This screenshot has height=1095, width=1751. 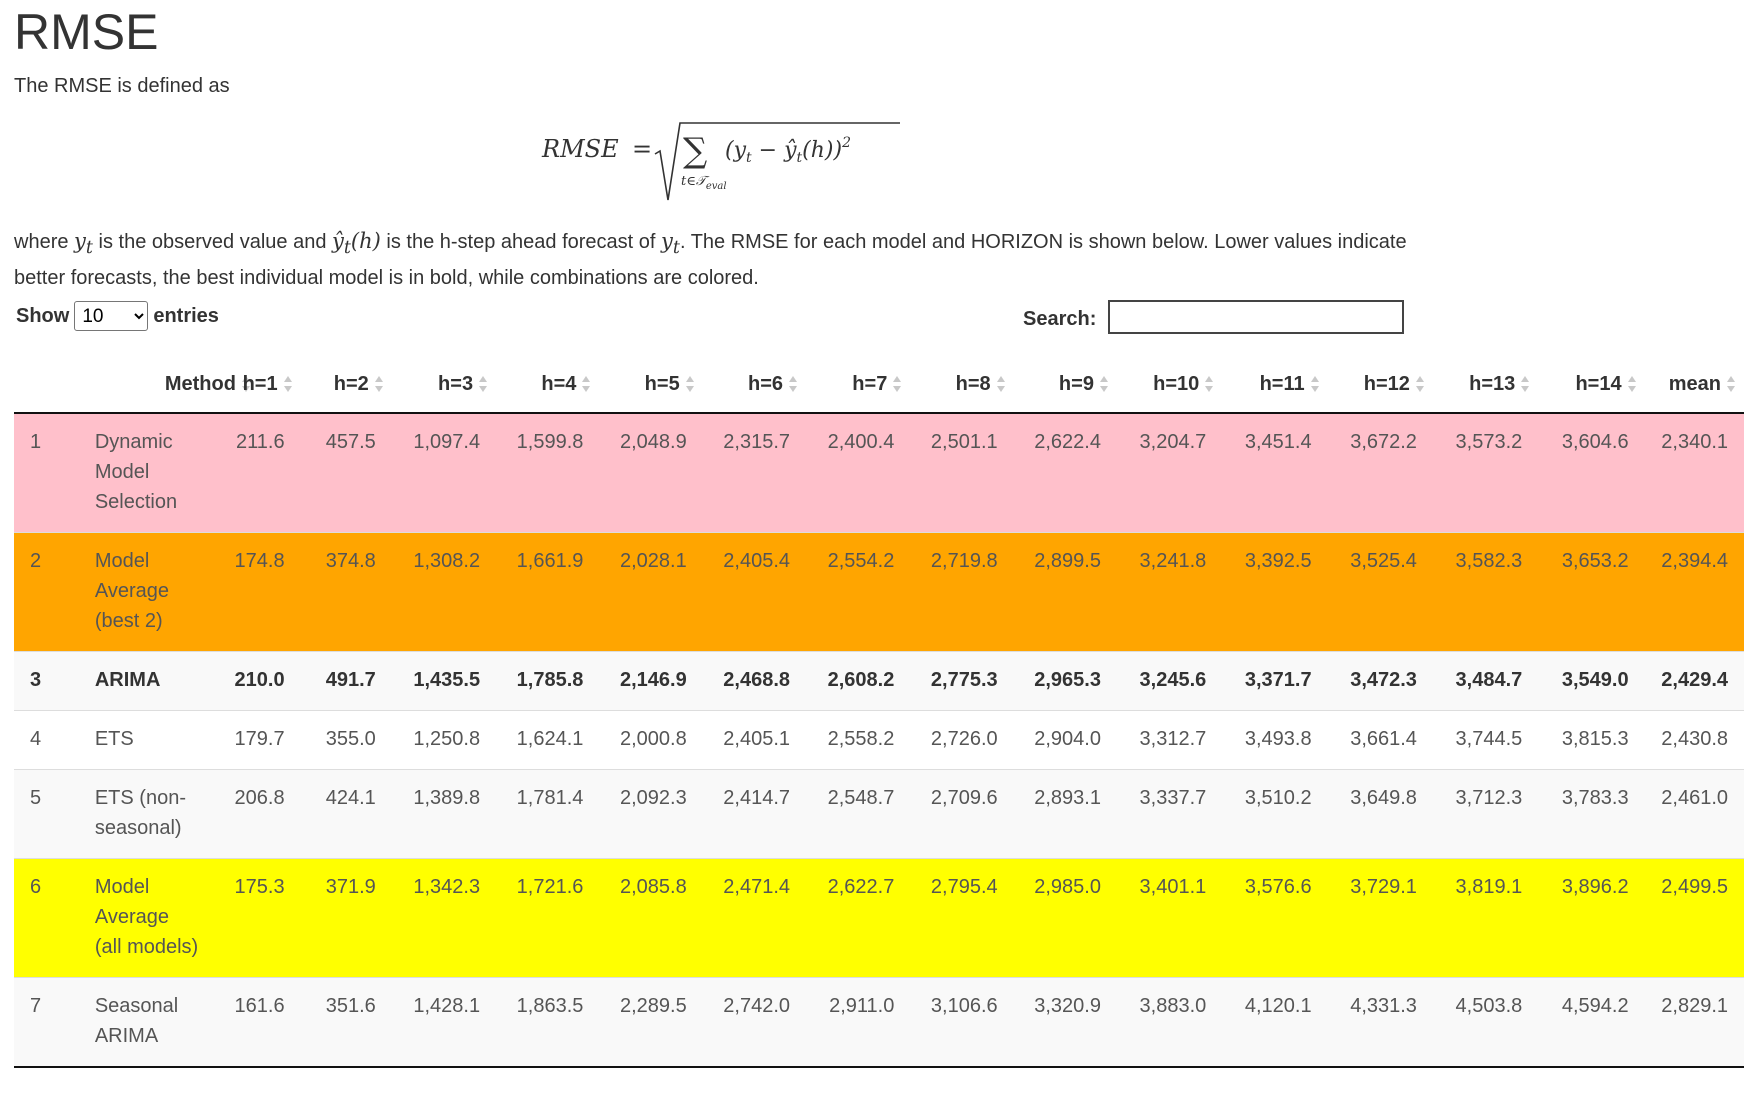 I want to click on value-cell-h12: 3,672.2, so click(x=1380, y=472).